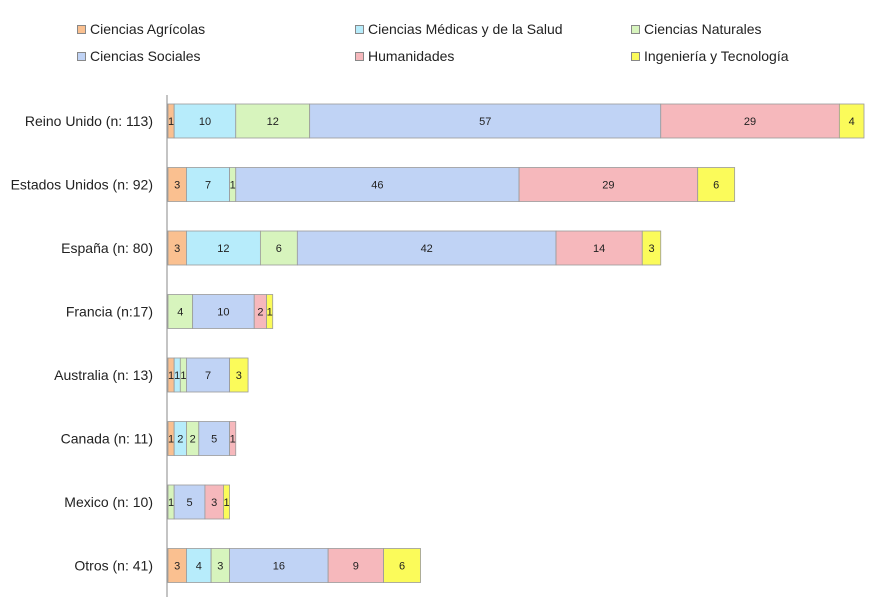 The width and height of the screenshot is (884, 607). I want to click on category-label: Reino Unido (n: 113), so click(89, 121).